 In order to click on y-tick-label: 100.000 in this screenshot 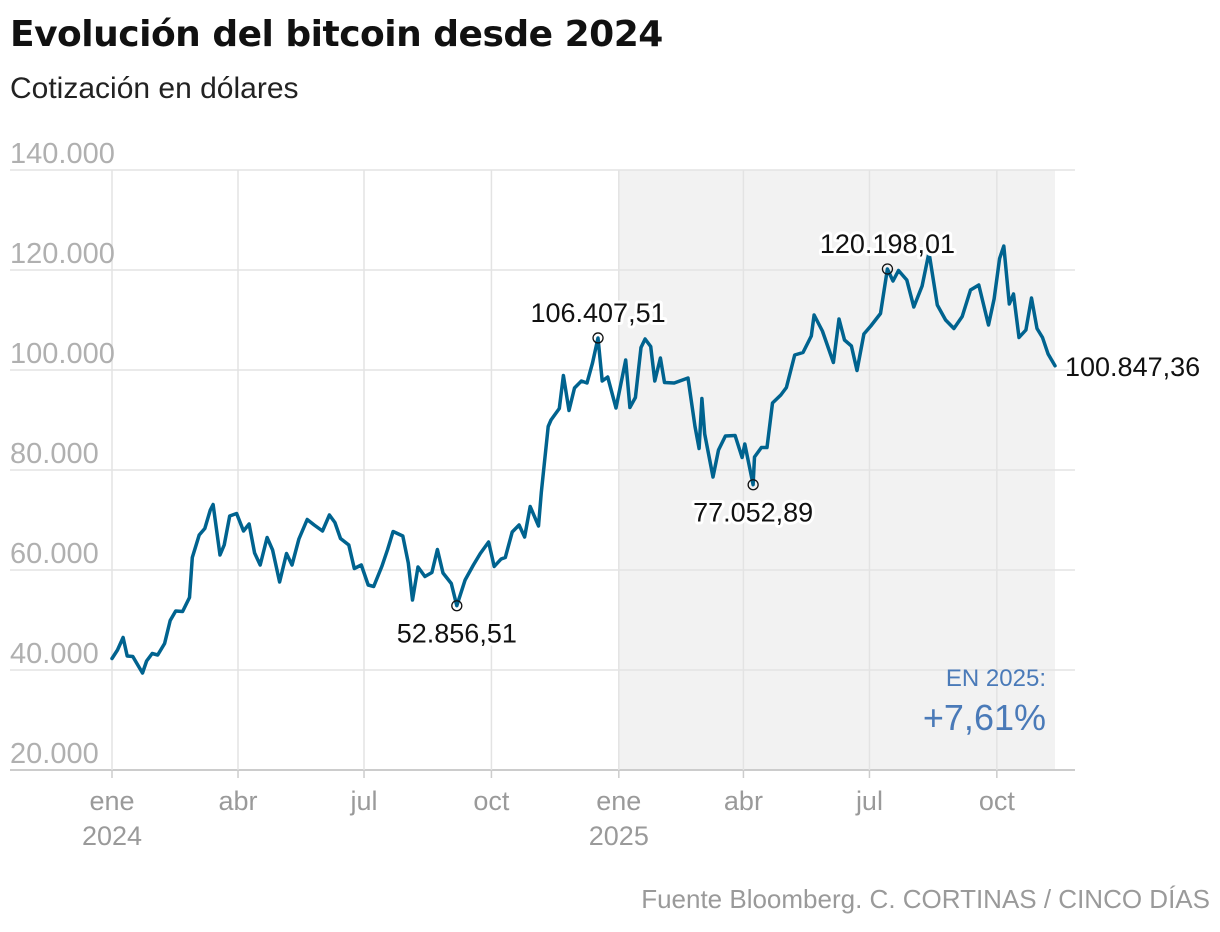, I will do `click(62, 354)`.